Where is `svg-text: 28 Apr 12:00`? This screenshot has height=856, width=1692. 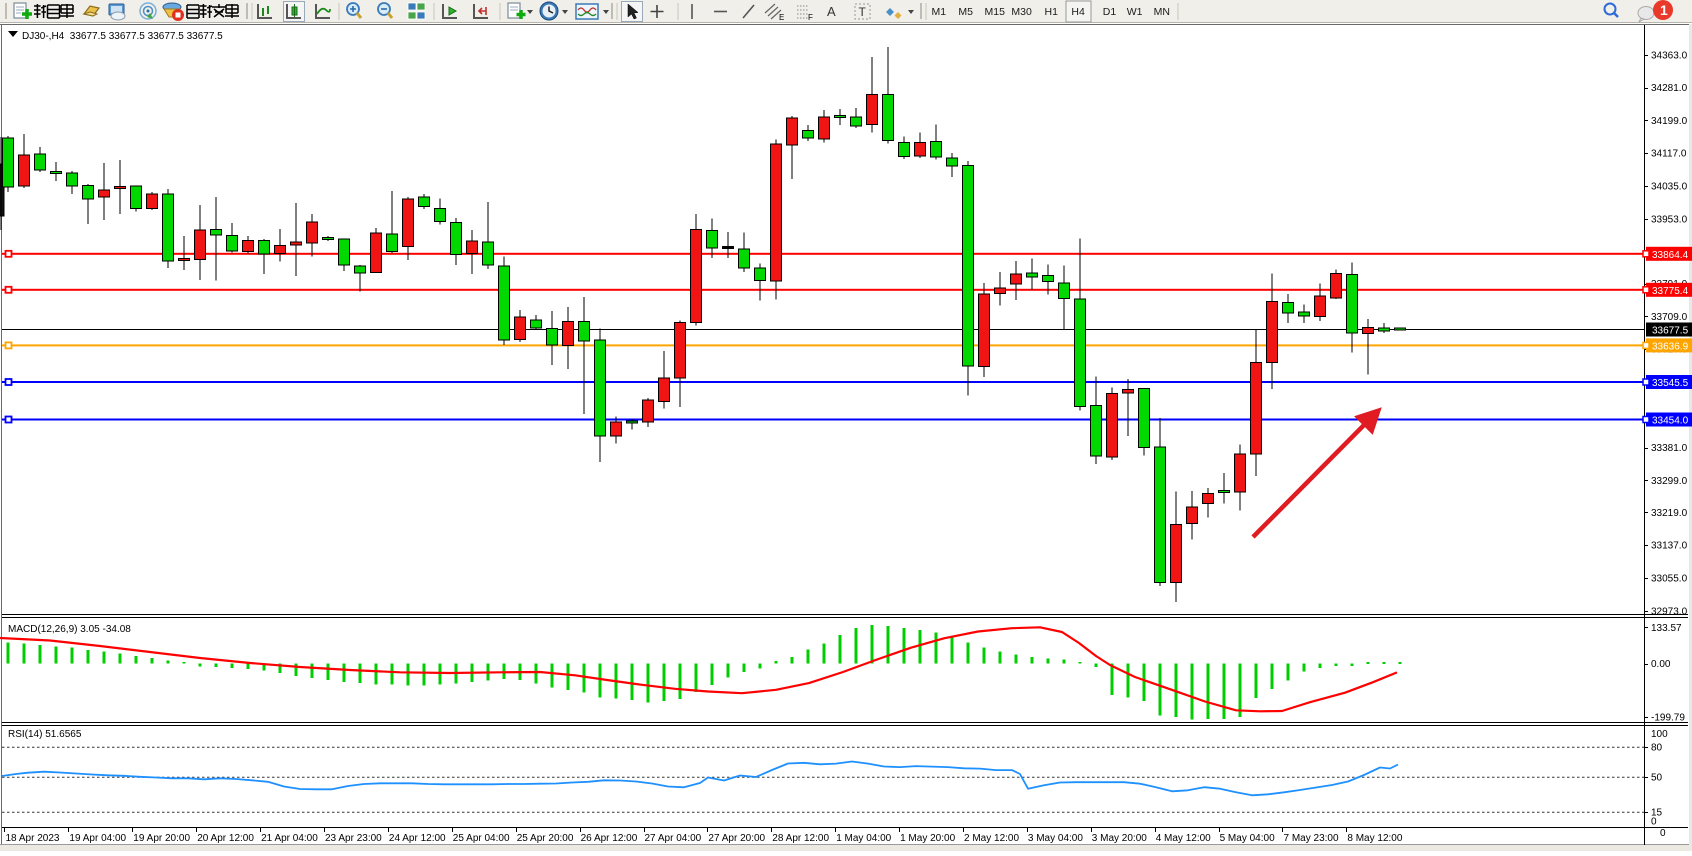
svg-text: 28 Apr 12:00 is located at coordinates (800, 838).